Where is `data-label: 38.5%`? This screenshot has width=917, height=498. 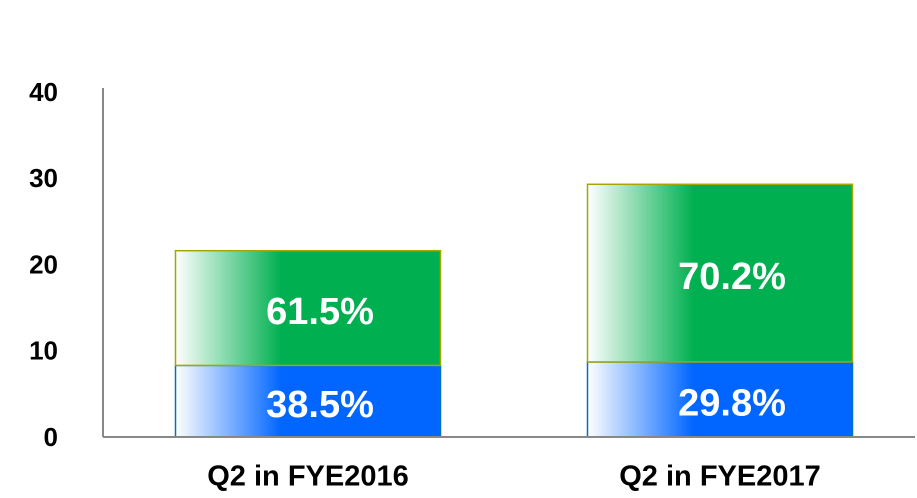 data-label: 38.5% is located at coordinates (320, 405).